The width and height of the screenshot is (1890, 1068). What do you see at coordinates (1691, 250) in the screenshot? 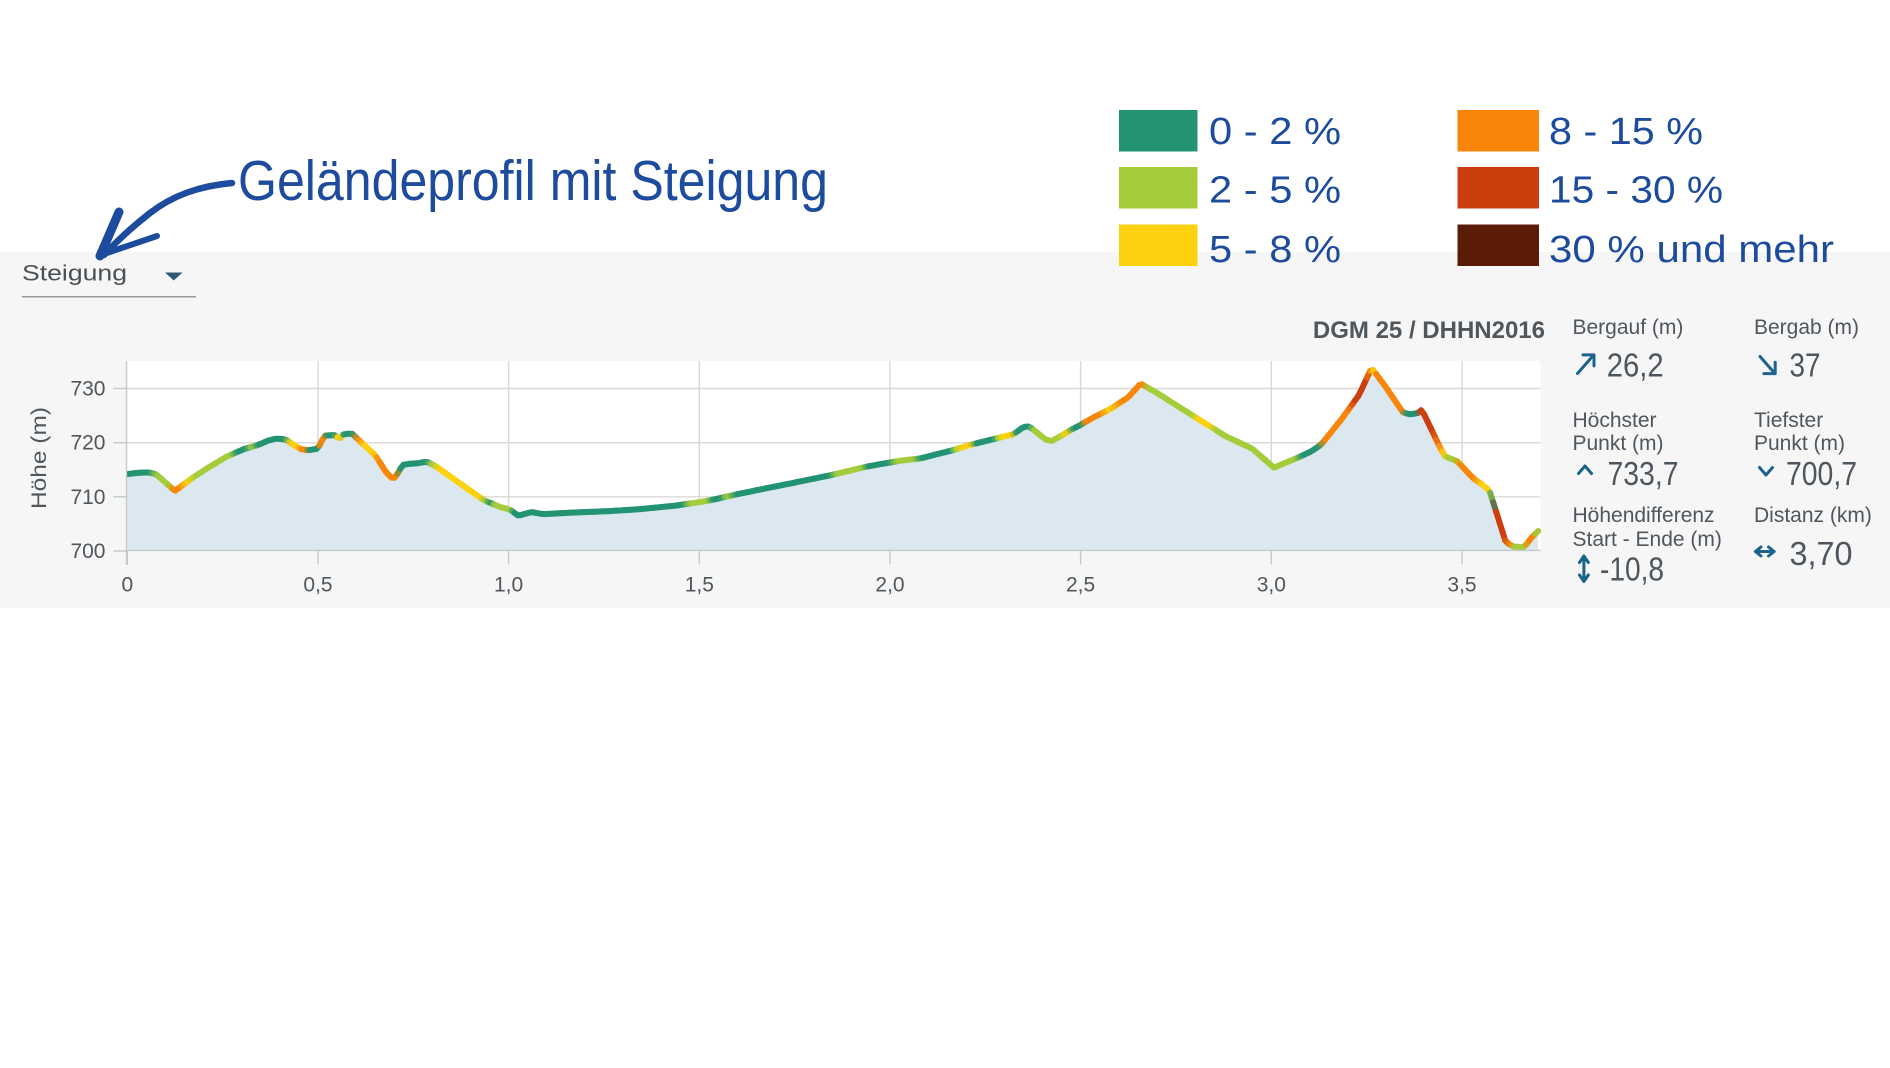
I see `svg-text: 30 % und mehr` at bounding box center [1691, 250].